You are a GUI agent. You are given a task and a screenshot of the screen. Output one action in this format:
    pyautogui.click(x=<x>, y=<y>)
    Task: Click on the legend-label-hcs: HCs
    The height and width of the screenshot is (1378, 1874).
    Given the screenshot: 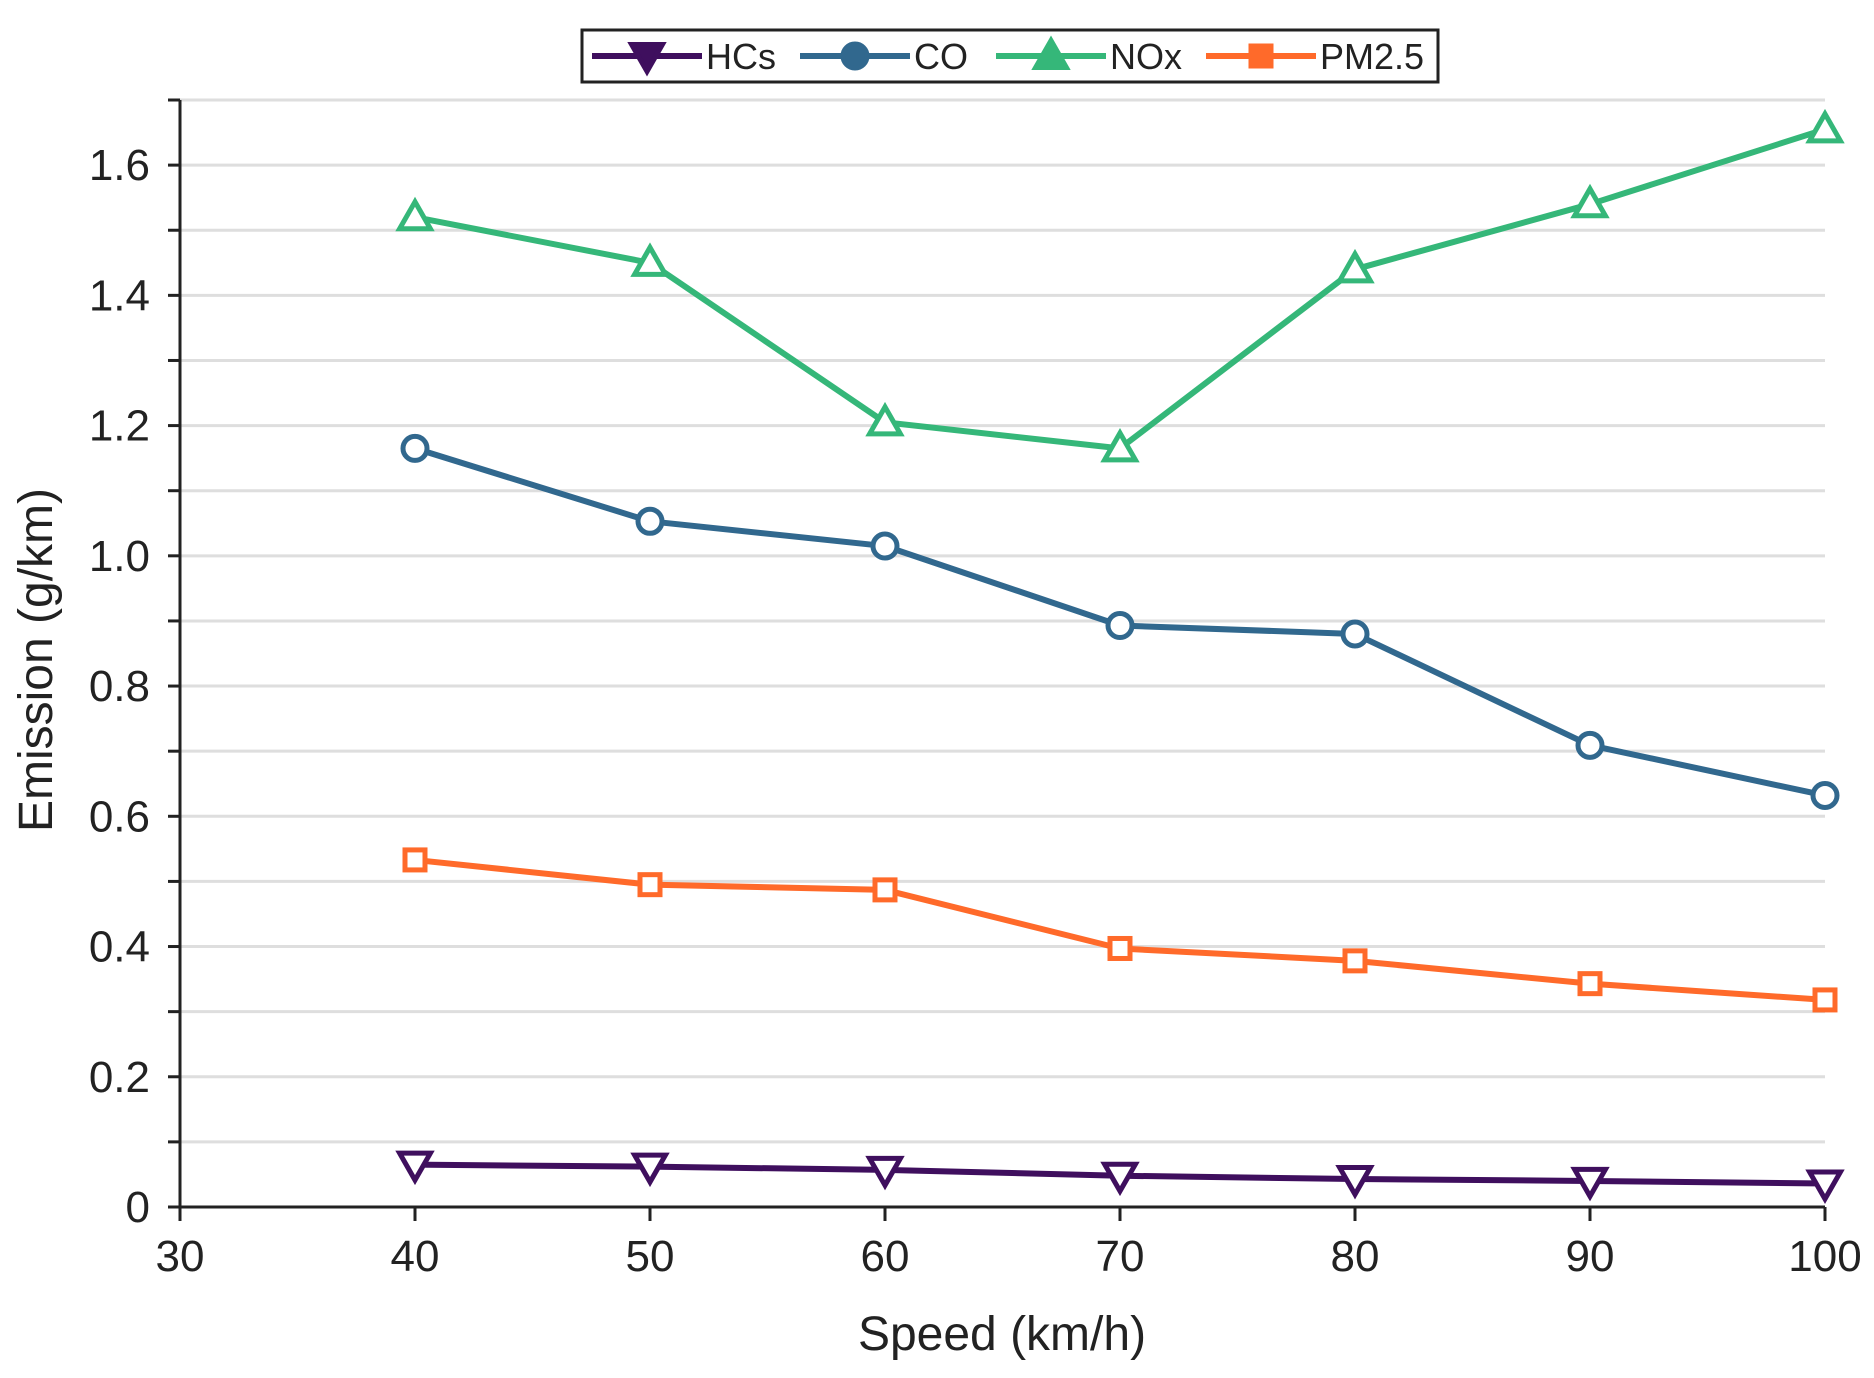 What is the action you would take?
    pyautogui.click(x=741, y=56)
    